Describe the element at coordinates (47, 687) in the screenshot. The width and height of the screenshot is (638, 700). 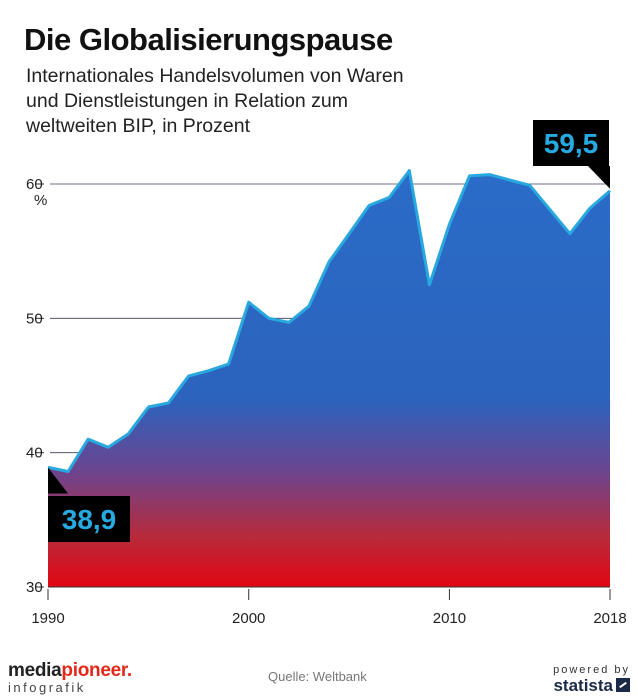
I see `logo-infografik: infografik` at that location.